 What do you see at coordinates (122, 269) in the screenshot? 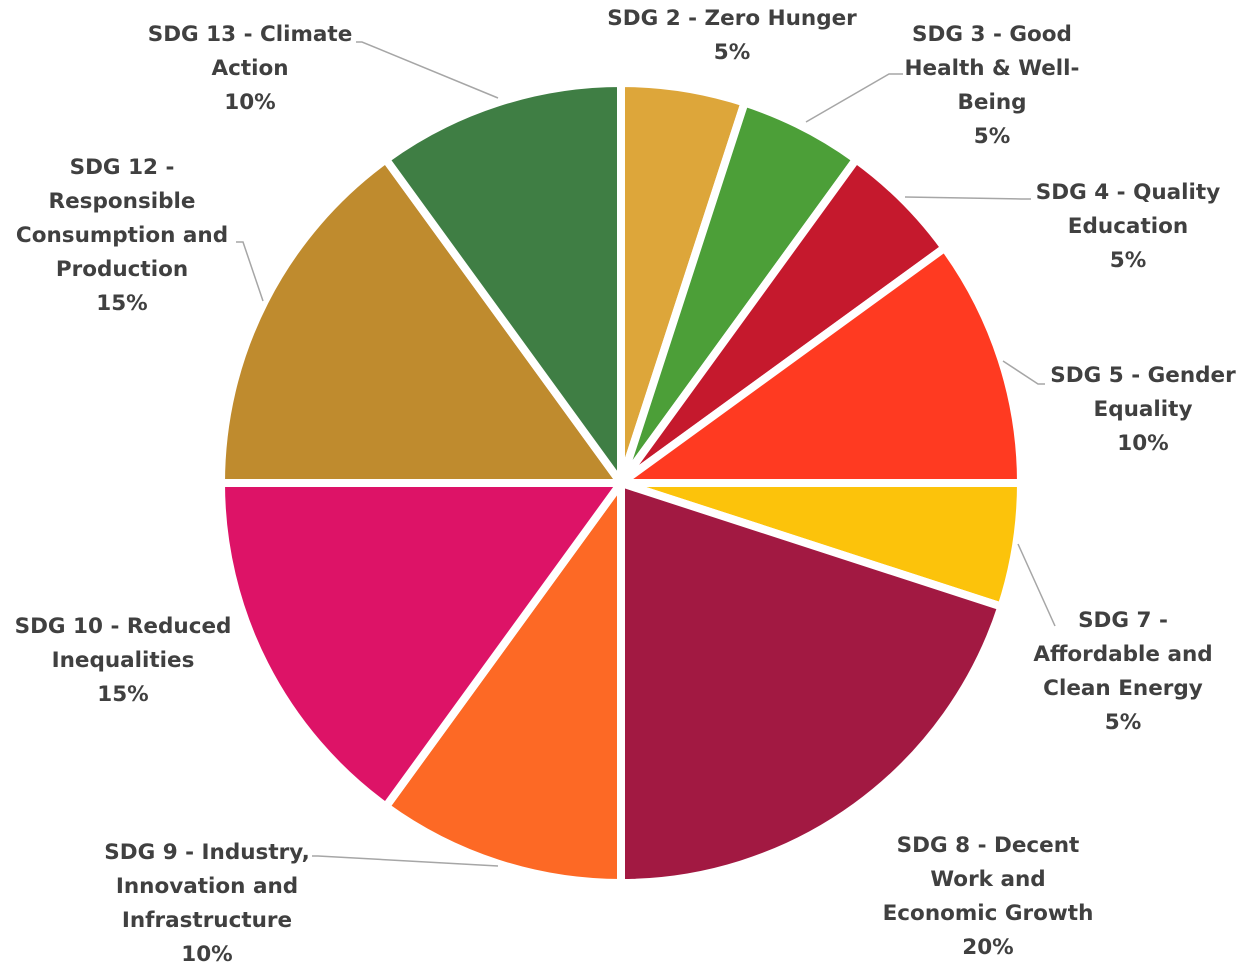
I see `slice-label-text: Production` at bounding box center [122, 269].